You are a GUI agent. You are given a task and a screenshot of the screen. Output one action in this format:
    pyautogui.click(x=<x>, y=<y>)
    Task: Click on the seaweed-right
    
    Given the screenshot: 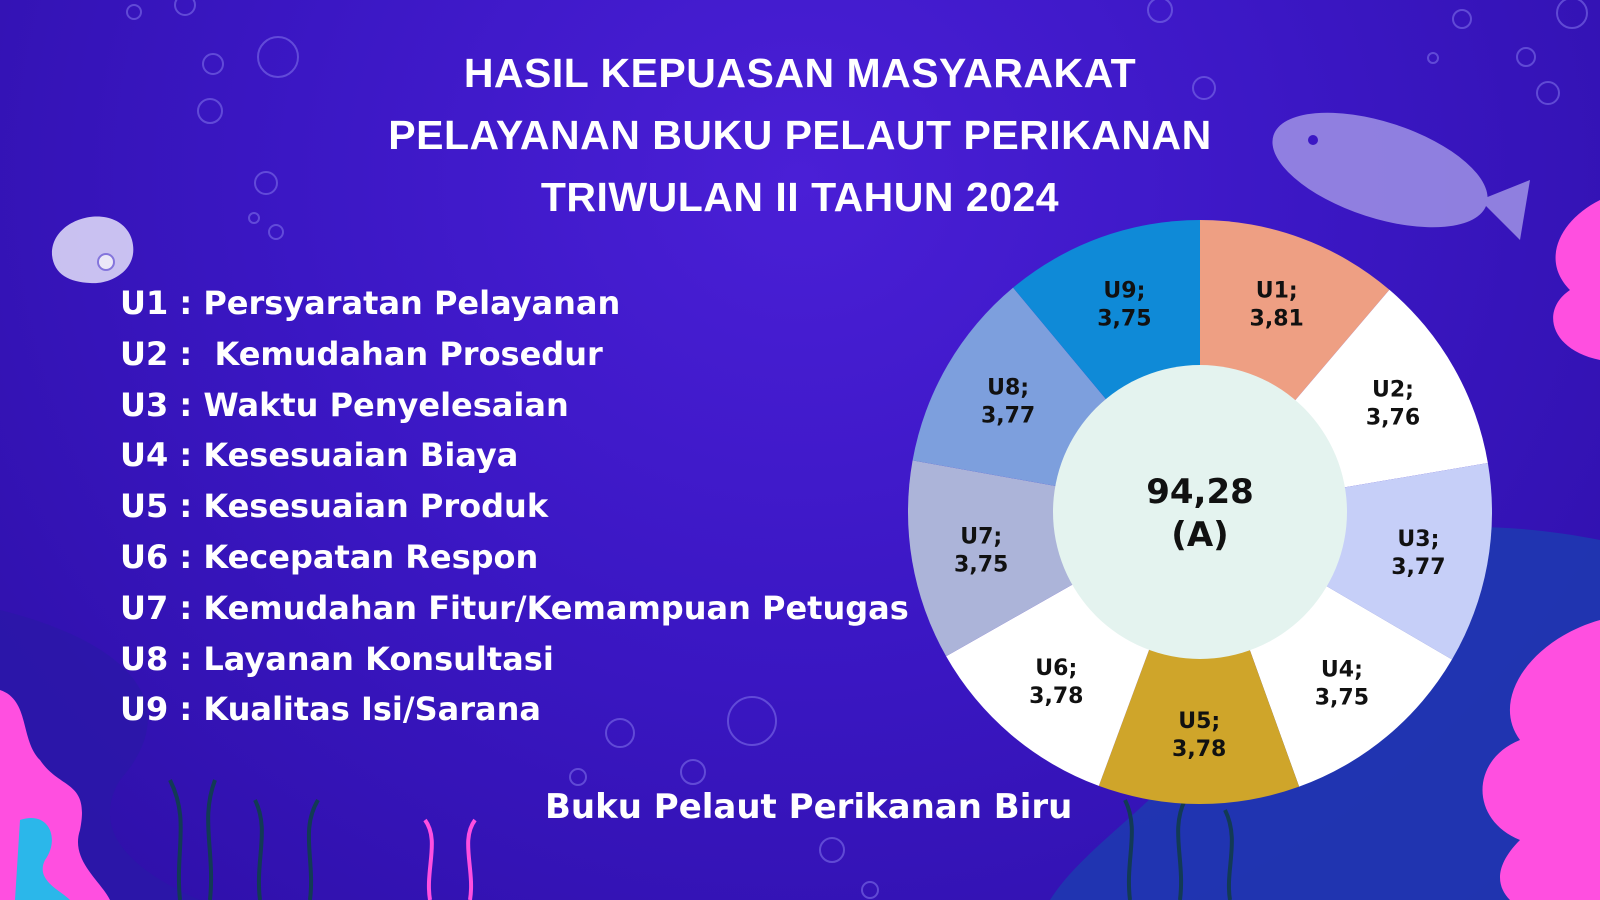 What is the action you would take?
    pyautogui.click(x=1541, y=550)
    